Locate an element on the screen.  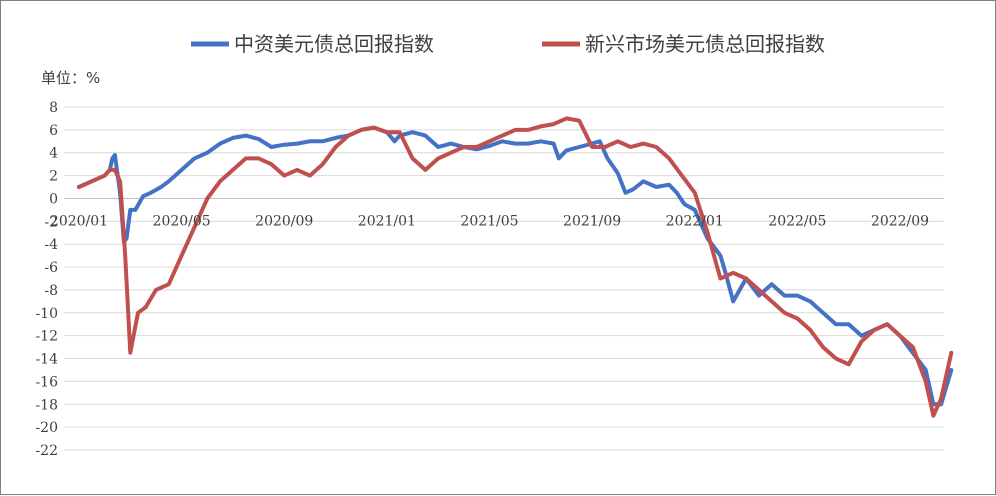
y-tick-label-2: 4 is located at coordinates (53, 154).